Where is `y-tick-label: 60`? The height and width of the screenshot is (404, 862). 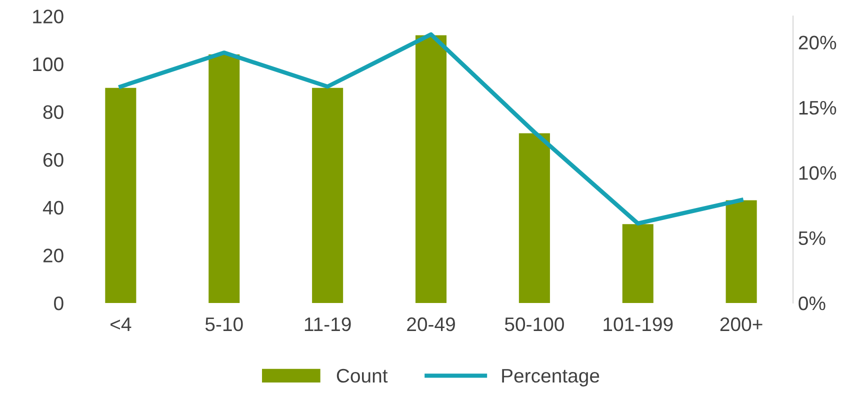
y-tick-label: 60 is located at coordinates (53, 160).